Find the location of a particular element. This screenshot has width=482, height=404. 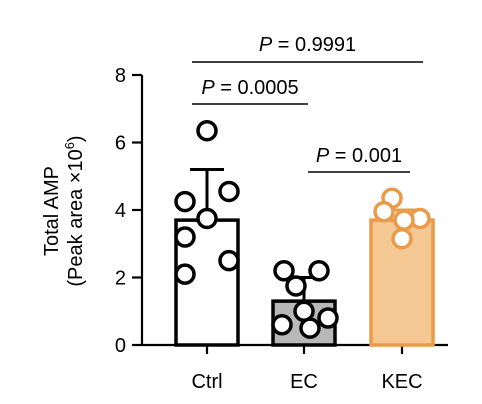

y-axis-title: Total AMP (Peak area ×106) is located at coordinates (64, 210).